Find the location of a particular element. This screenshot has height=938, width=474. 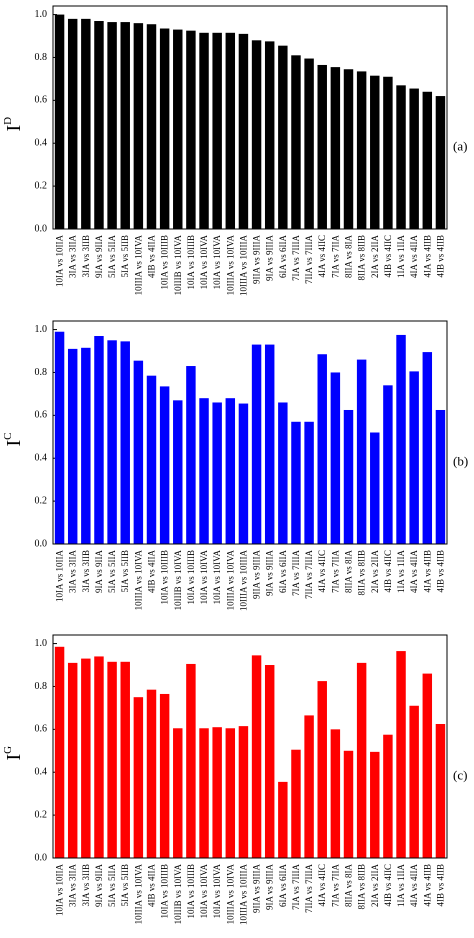

y-axis-label-sup: C is located at coordinates (8, 435).